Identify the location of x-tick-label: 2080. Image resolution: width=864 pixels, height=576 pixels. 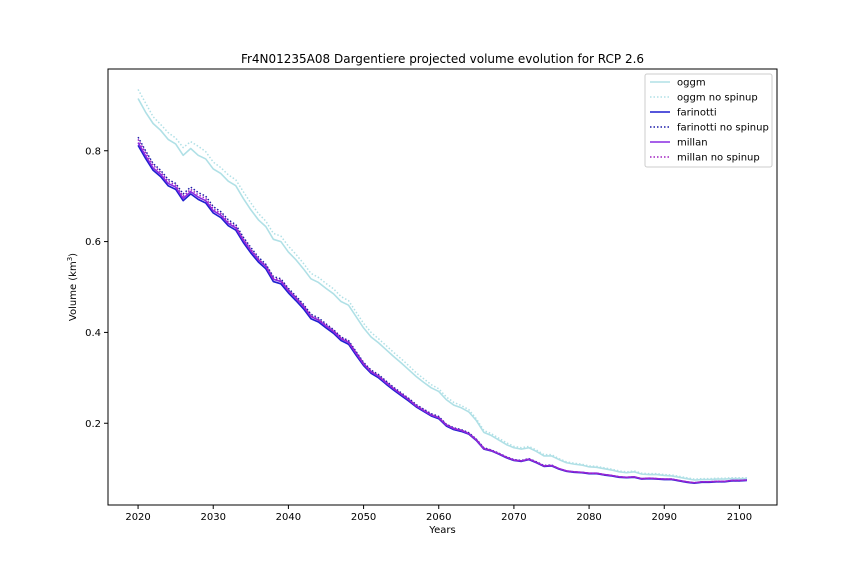
(588, 517).